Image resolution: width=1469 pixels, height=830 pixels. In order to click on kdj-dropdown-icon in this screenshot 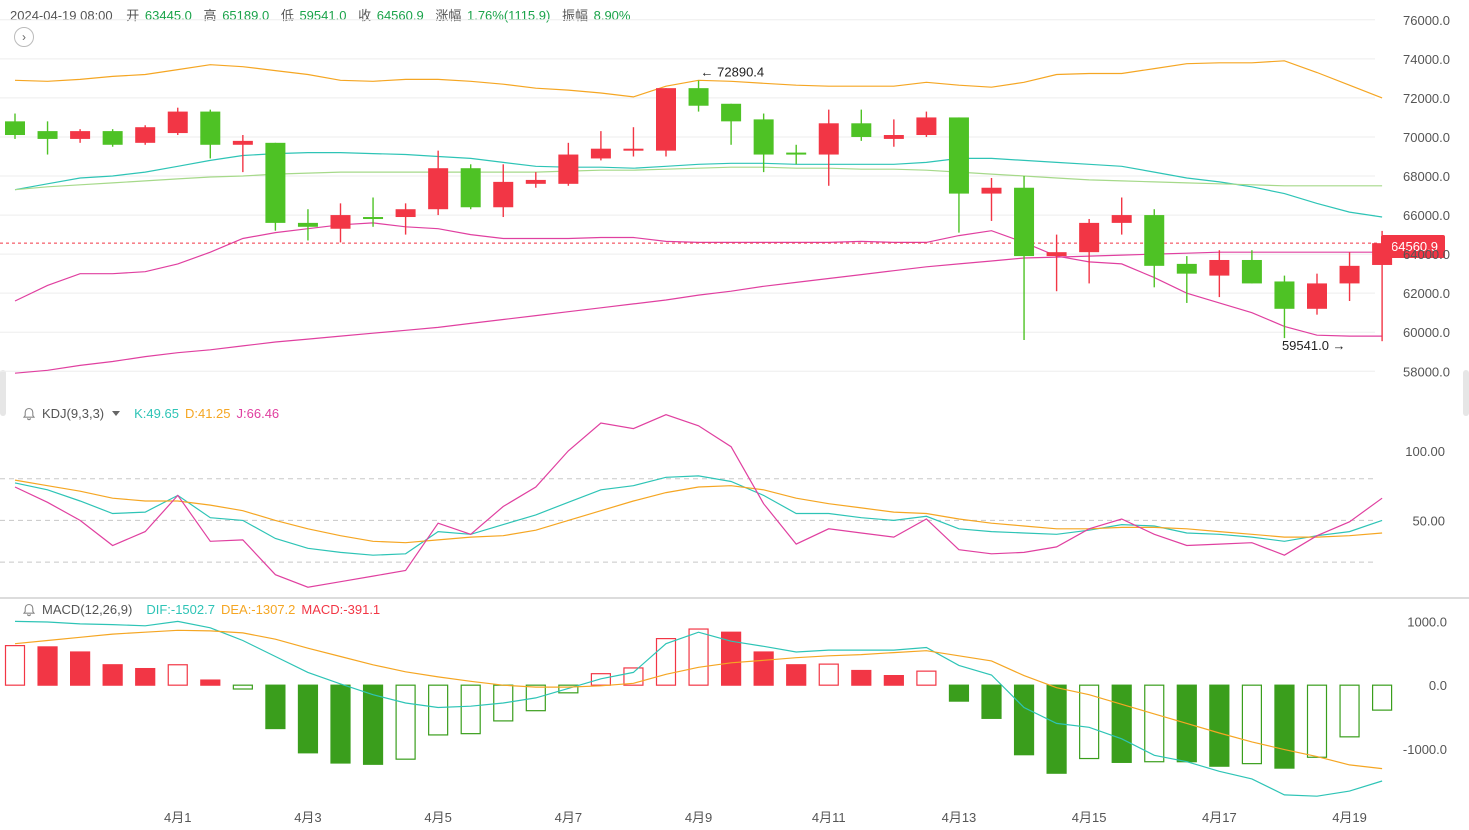, I will do `click(116, 413)`.